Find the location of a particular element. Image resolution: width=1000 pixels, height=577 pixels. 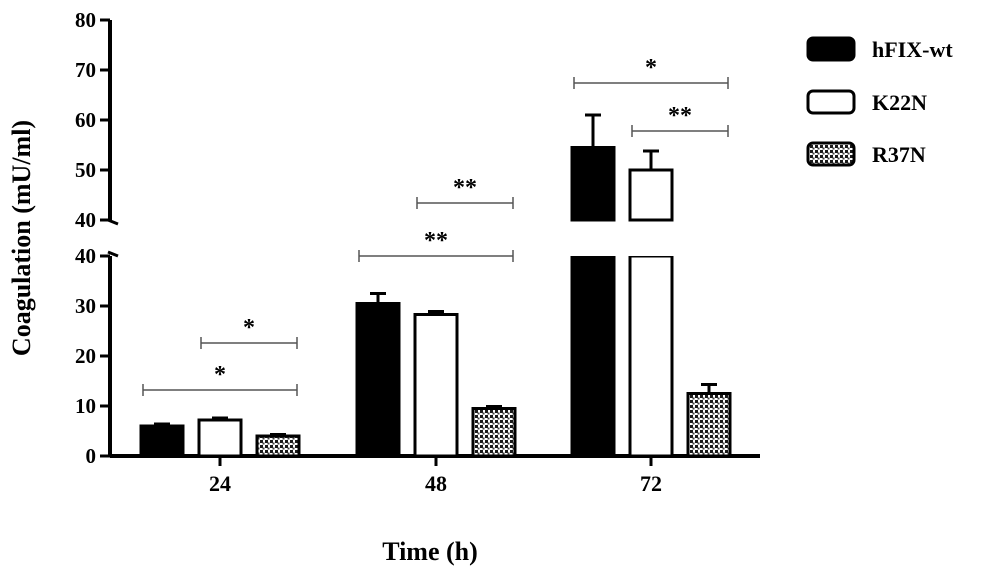

legend-label: K22N is located at coordinates (899, 102).